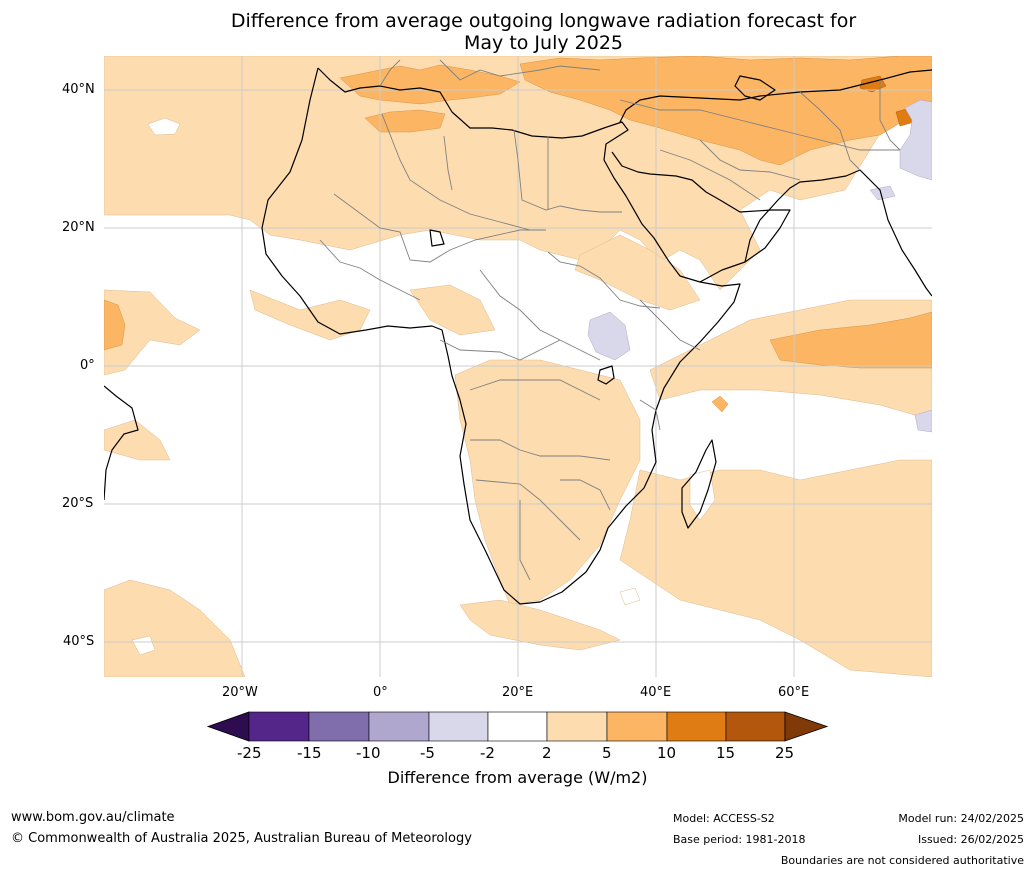 The width and height of the screenshot is (1035, 873). Describe the element at coordinates (79, 641) in the screenshot. I see `lat-label-40s: 40°S` at that location.